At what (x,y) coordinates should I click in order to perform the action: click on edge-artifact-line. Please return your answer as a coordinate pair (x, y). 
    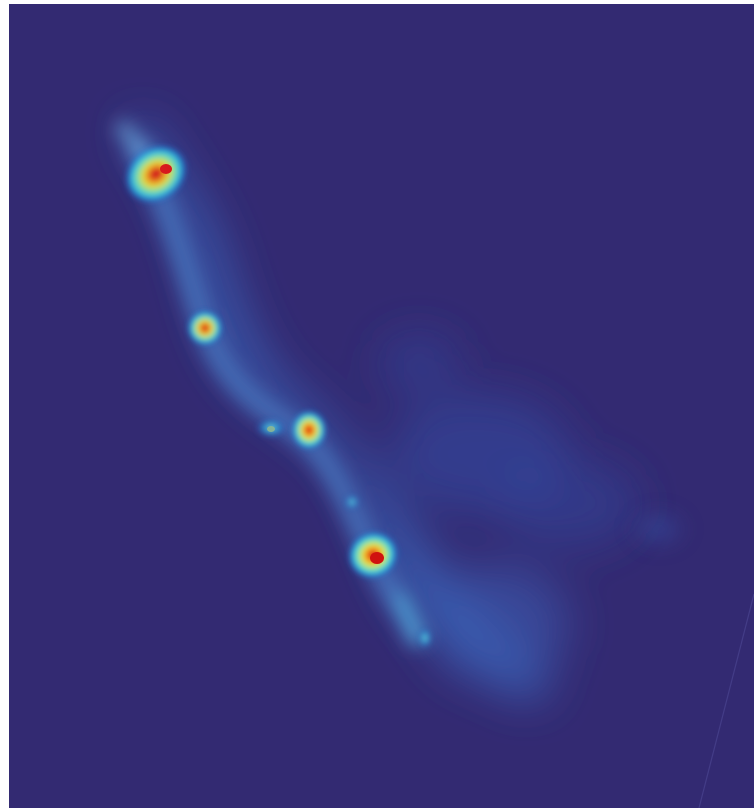
    Looking at the image, I should click on (726, 700).